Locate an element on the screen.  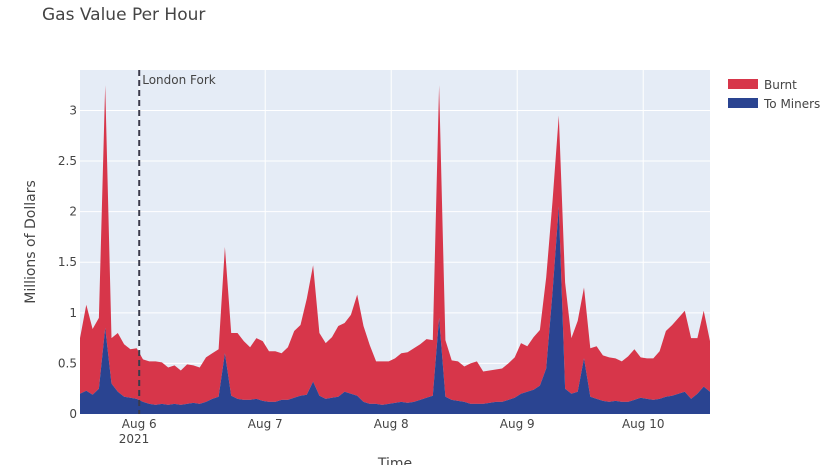
y-tick-label-3: 1.5 is located at coordinates (67, 262).